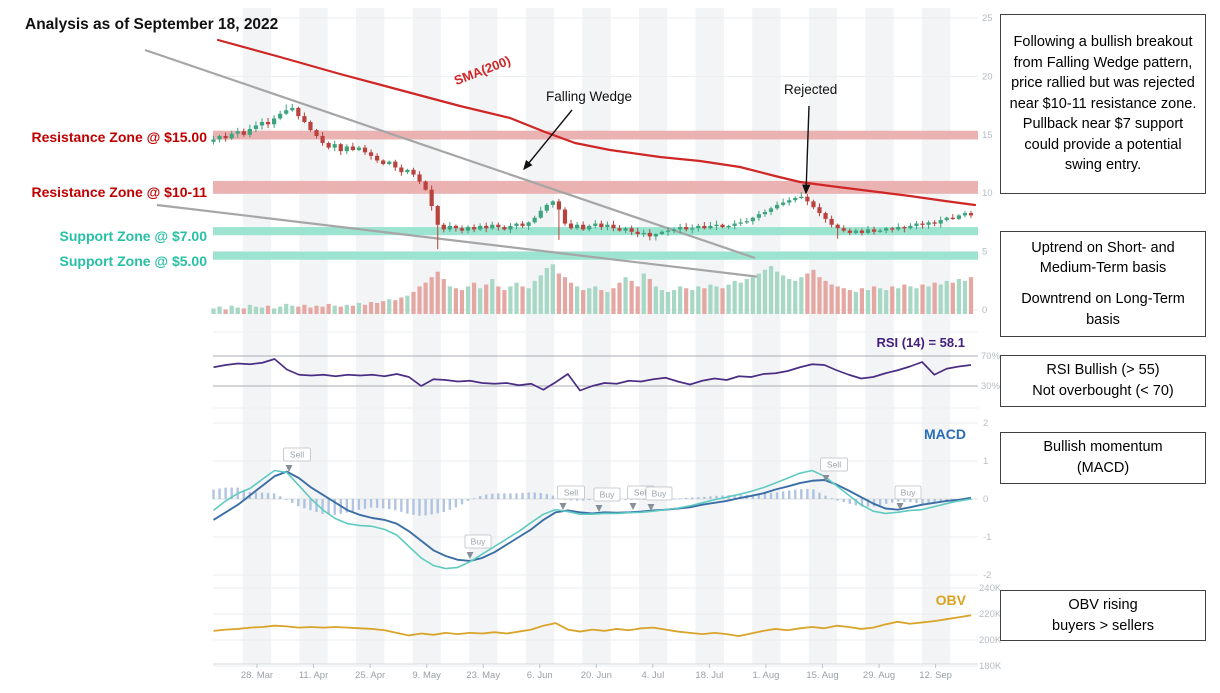 The width and height of the screenshot is (1220, 693). What do you see at coordinates (1103, 381) in the screenshot?
I see `rsi-note-box: RSI Bullish (> 55) Not overbought (< 70)` at bounding box center [1103, 381].